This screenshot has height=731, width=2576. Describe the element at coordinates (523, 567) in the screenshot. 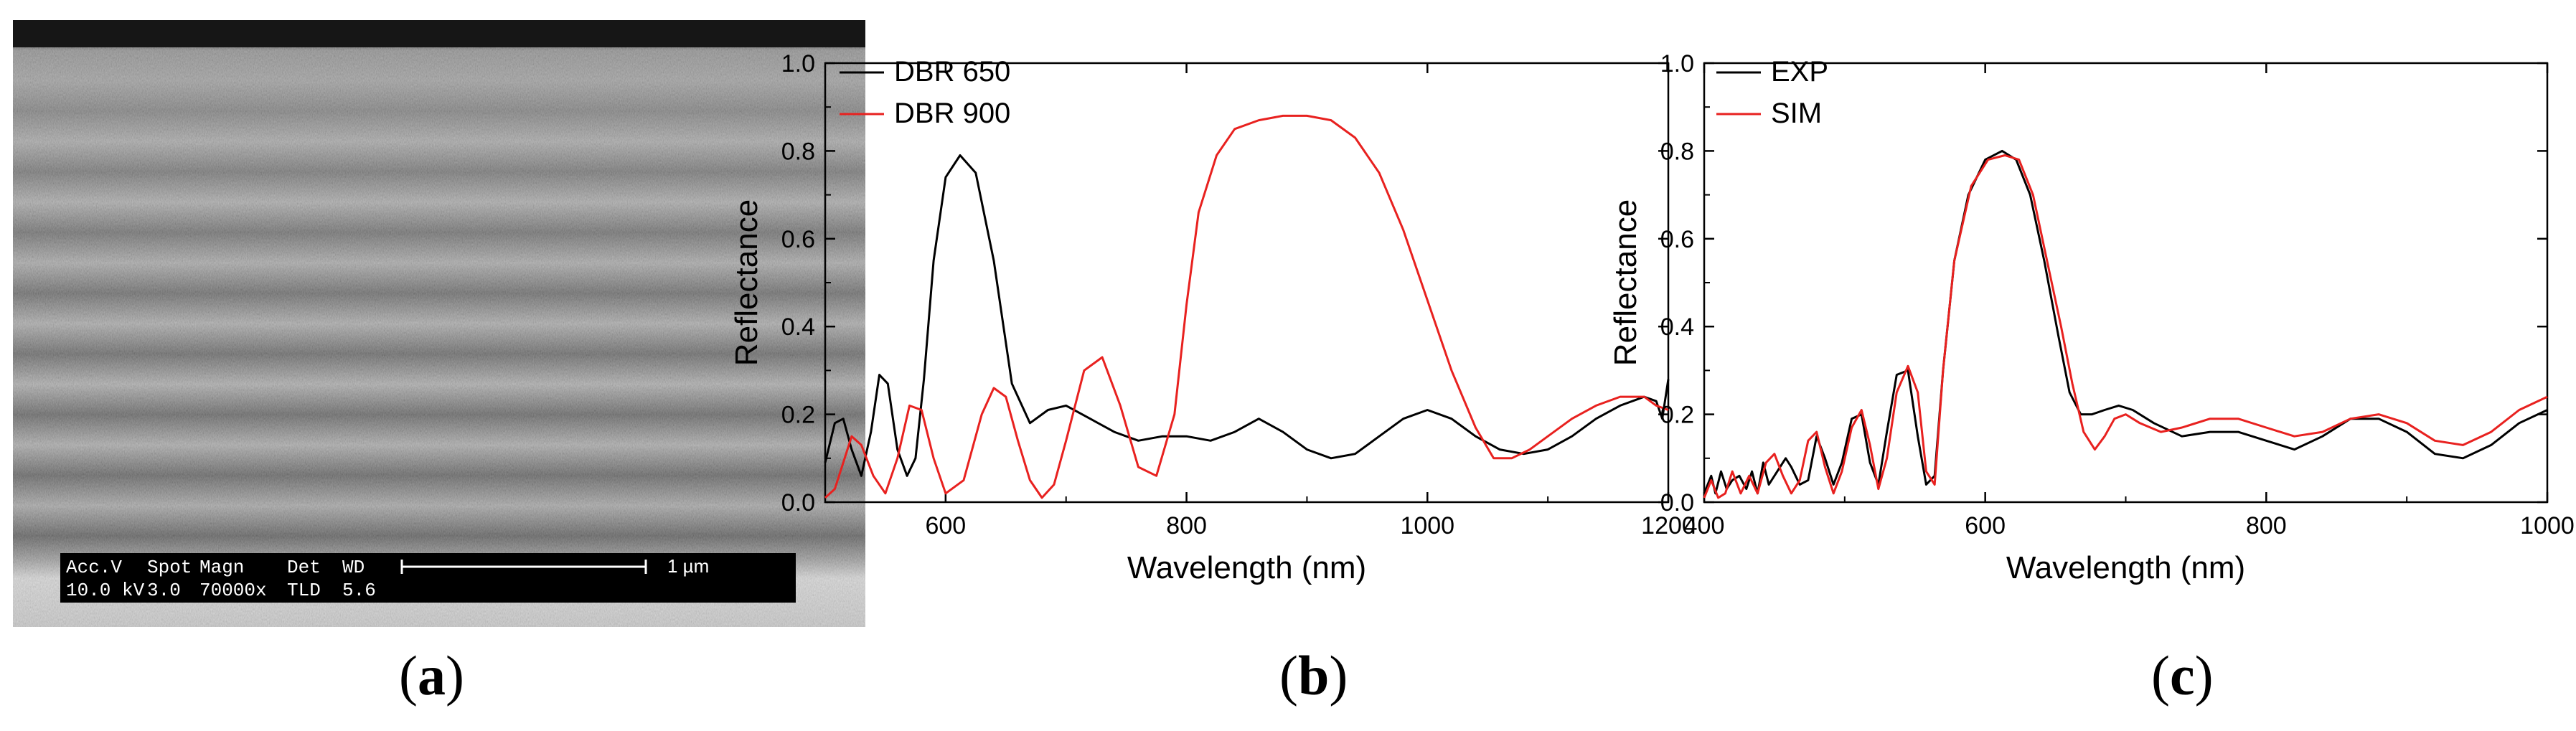

I see `sem-scale-bar` at that location.